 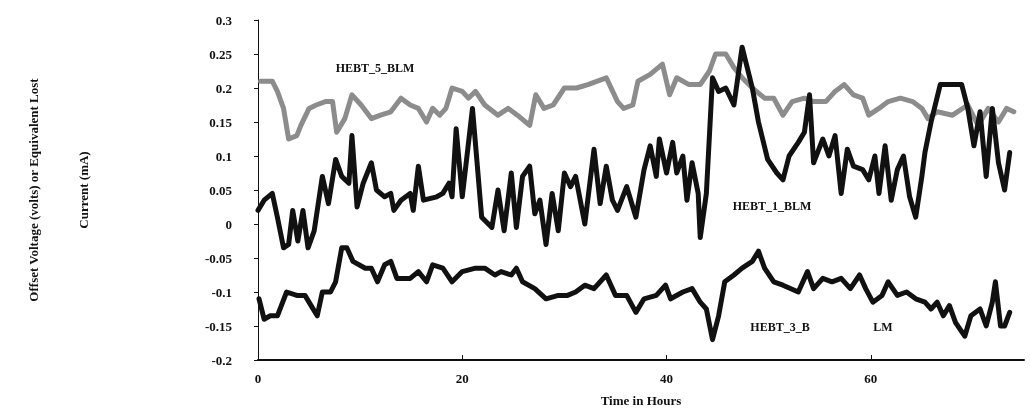 What do you see at coordinates (221, 360) in the screenshot?
I see `y-tick-label: -0.2` at bounding box center [221, 360].